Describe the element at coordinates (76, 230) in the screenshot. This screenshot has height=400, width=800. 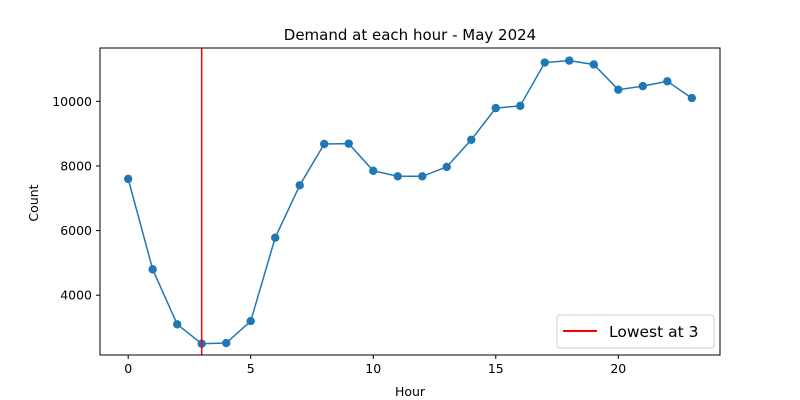
I see `y-tick-label: 6000` at that location.